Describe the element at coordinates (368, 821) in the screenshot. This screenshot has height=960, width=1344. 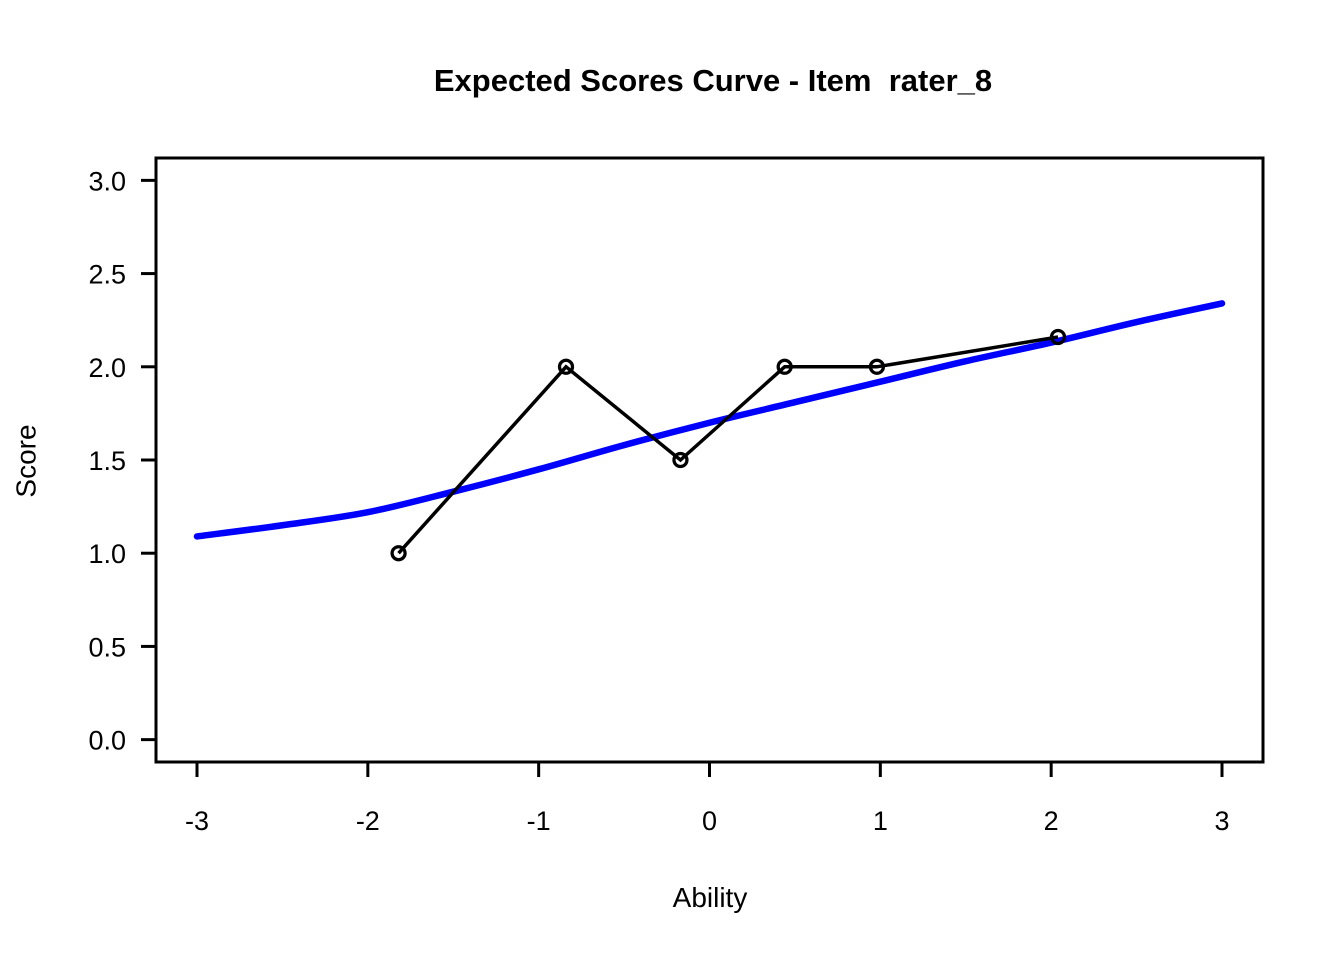
I see `x-tick-label: -2` at that location.